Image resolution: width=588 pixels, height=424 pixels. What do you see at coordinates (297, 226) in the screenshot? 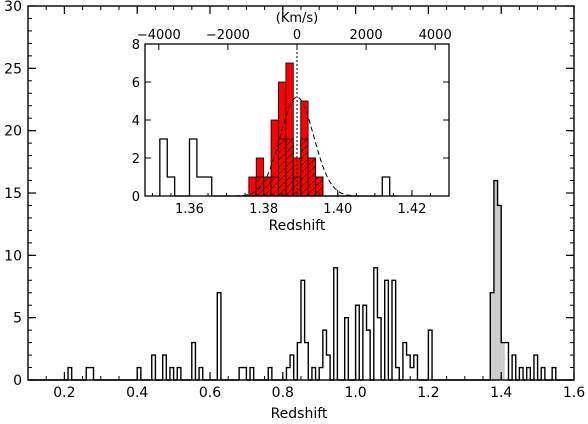
I see `inset-x-axis-title: Redshift` at bounding box center [297, 226].